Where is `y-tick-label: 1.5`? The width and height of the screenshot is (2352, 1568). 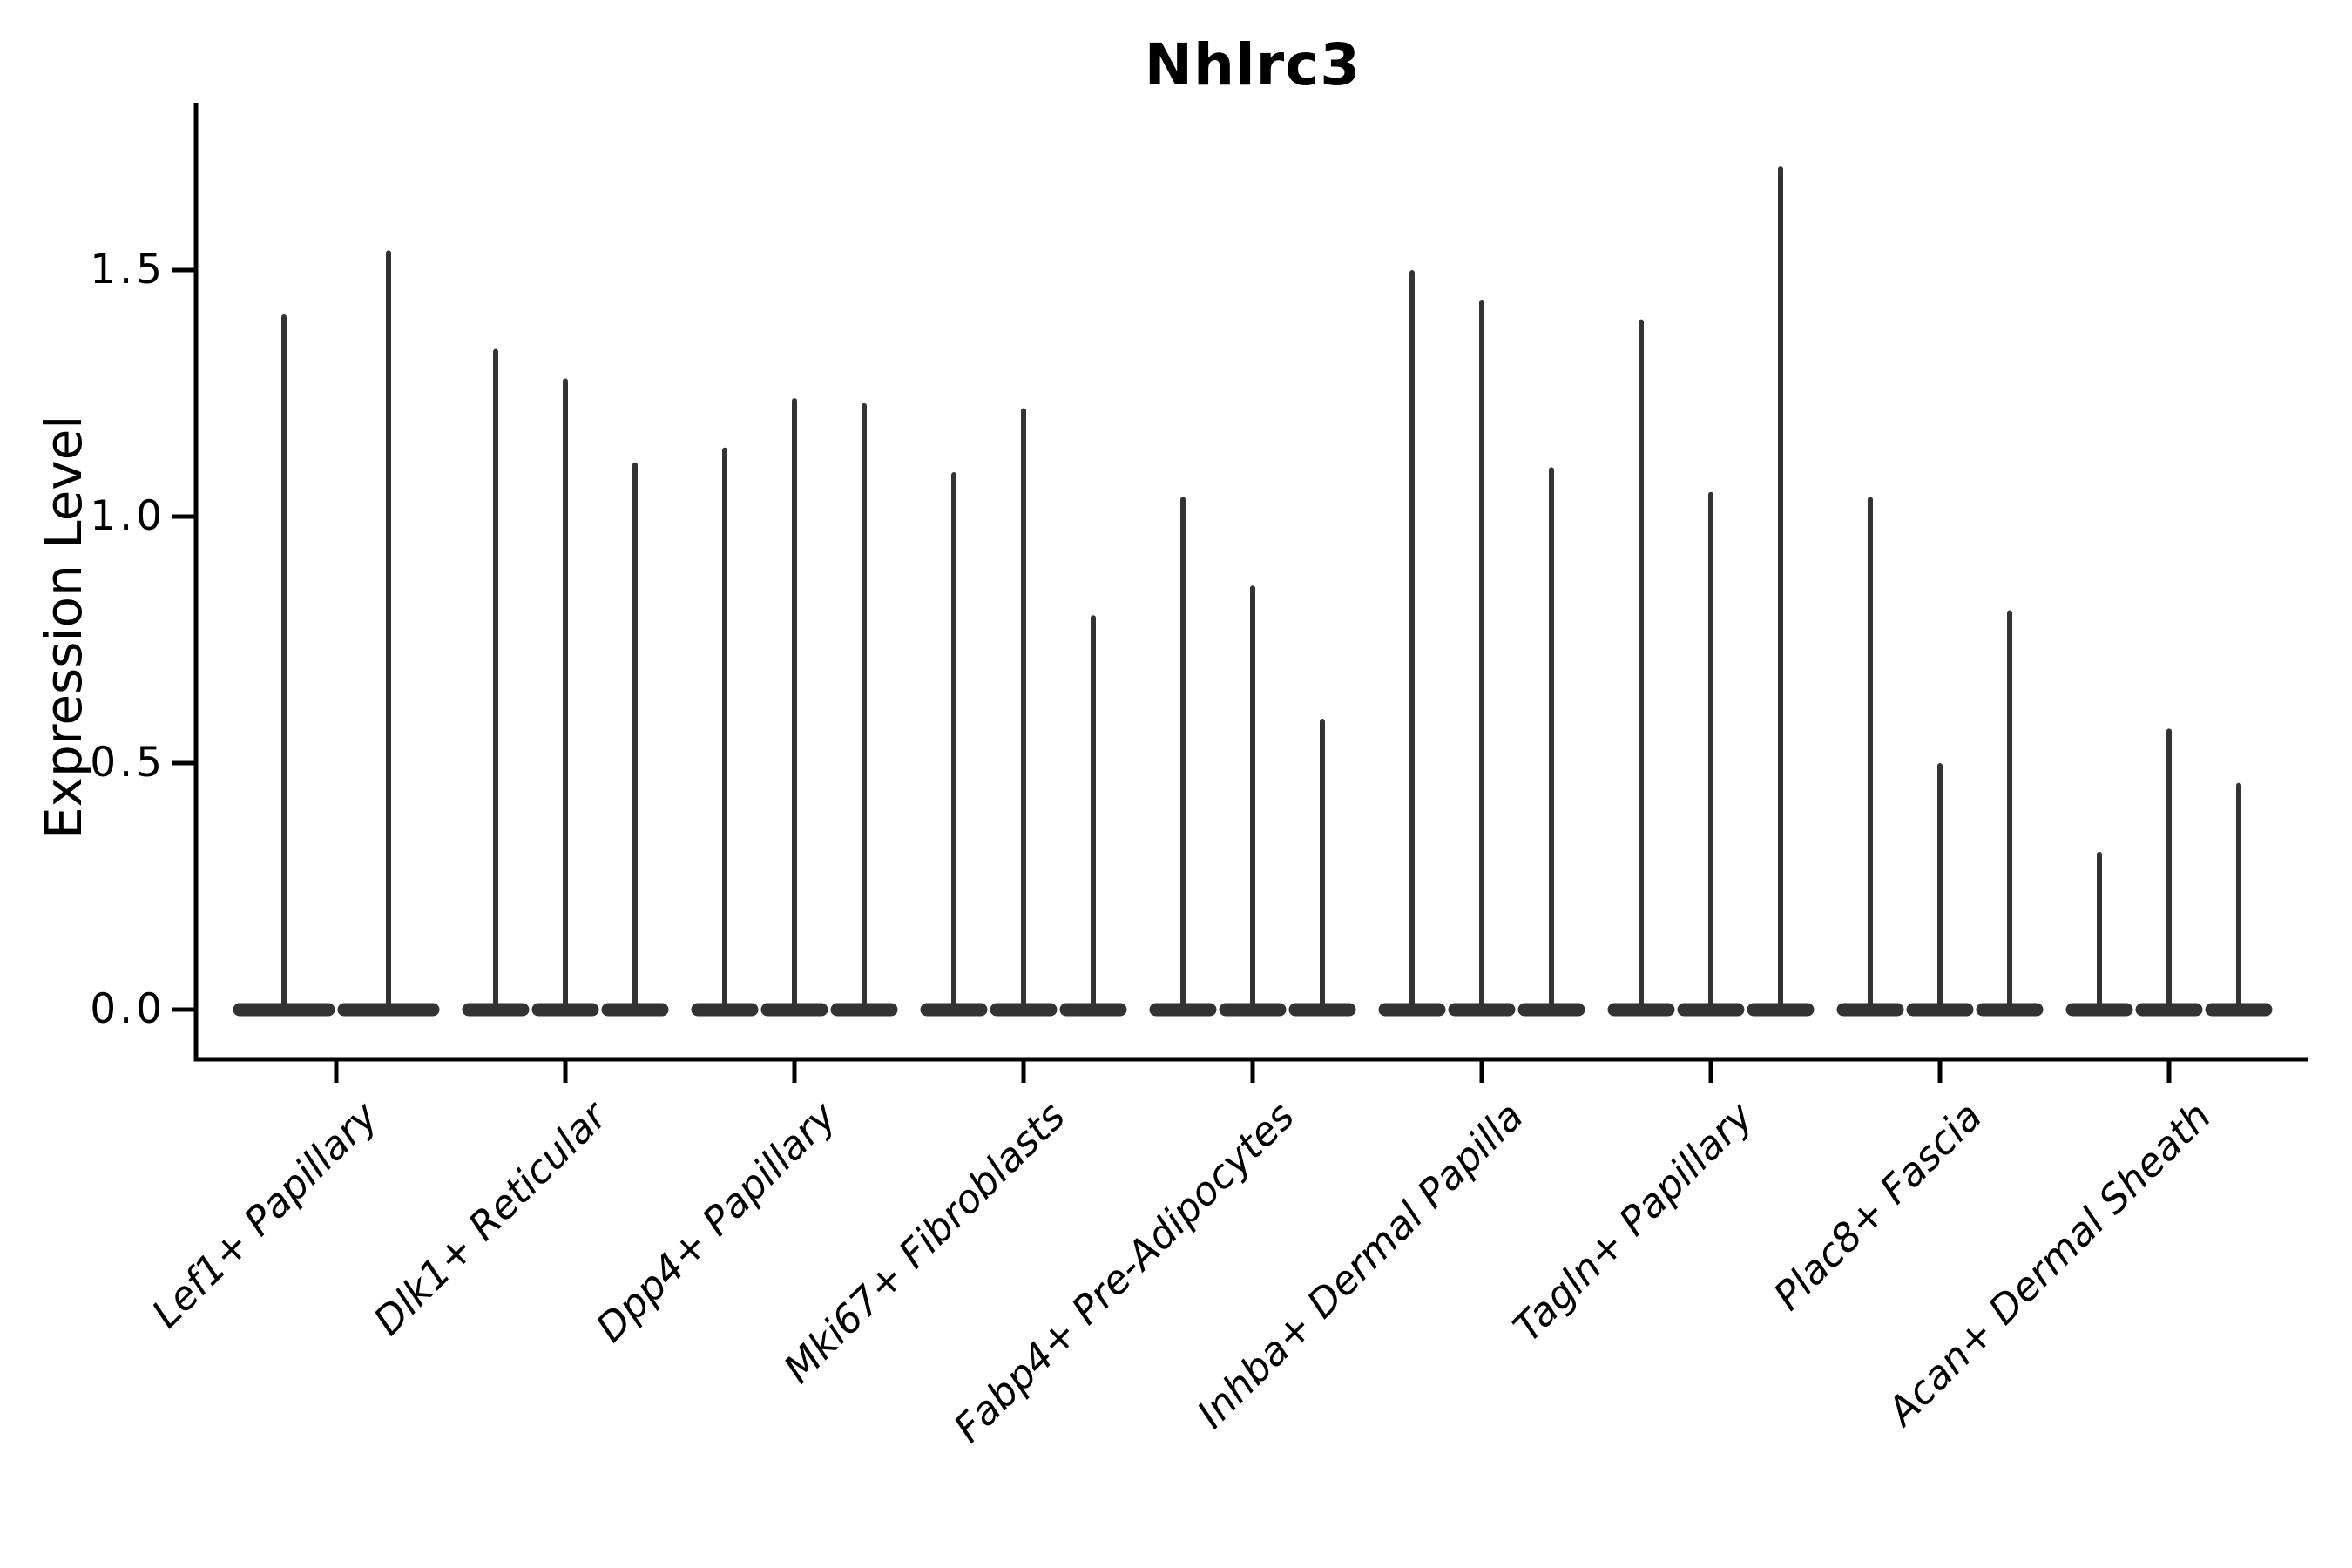 y-tick-label: 1.5 is located at coordinates (128, 270).